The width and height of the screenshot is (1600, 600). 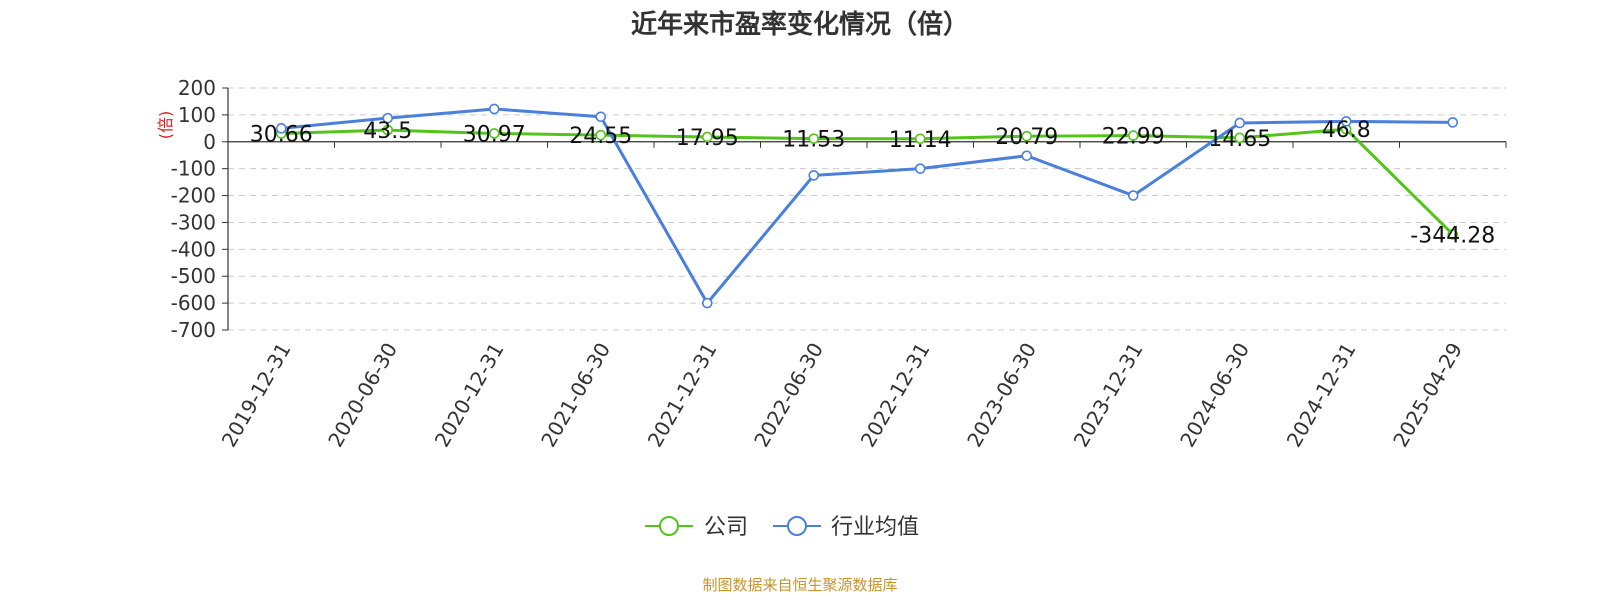 I want to click on data-label: 30.97, so click(x=494, y=134).